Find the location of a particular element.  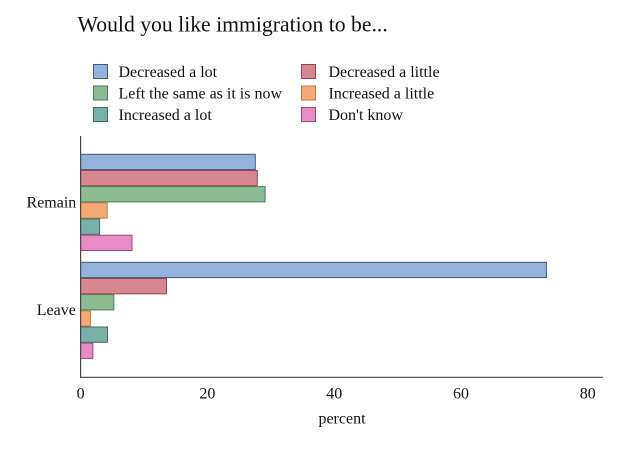

svg-text: percent is located at coordinates (342, 419).